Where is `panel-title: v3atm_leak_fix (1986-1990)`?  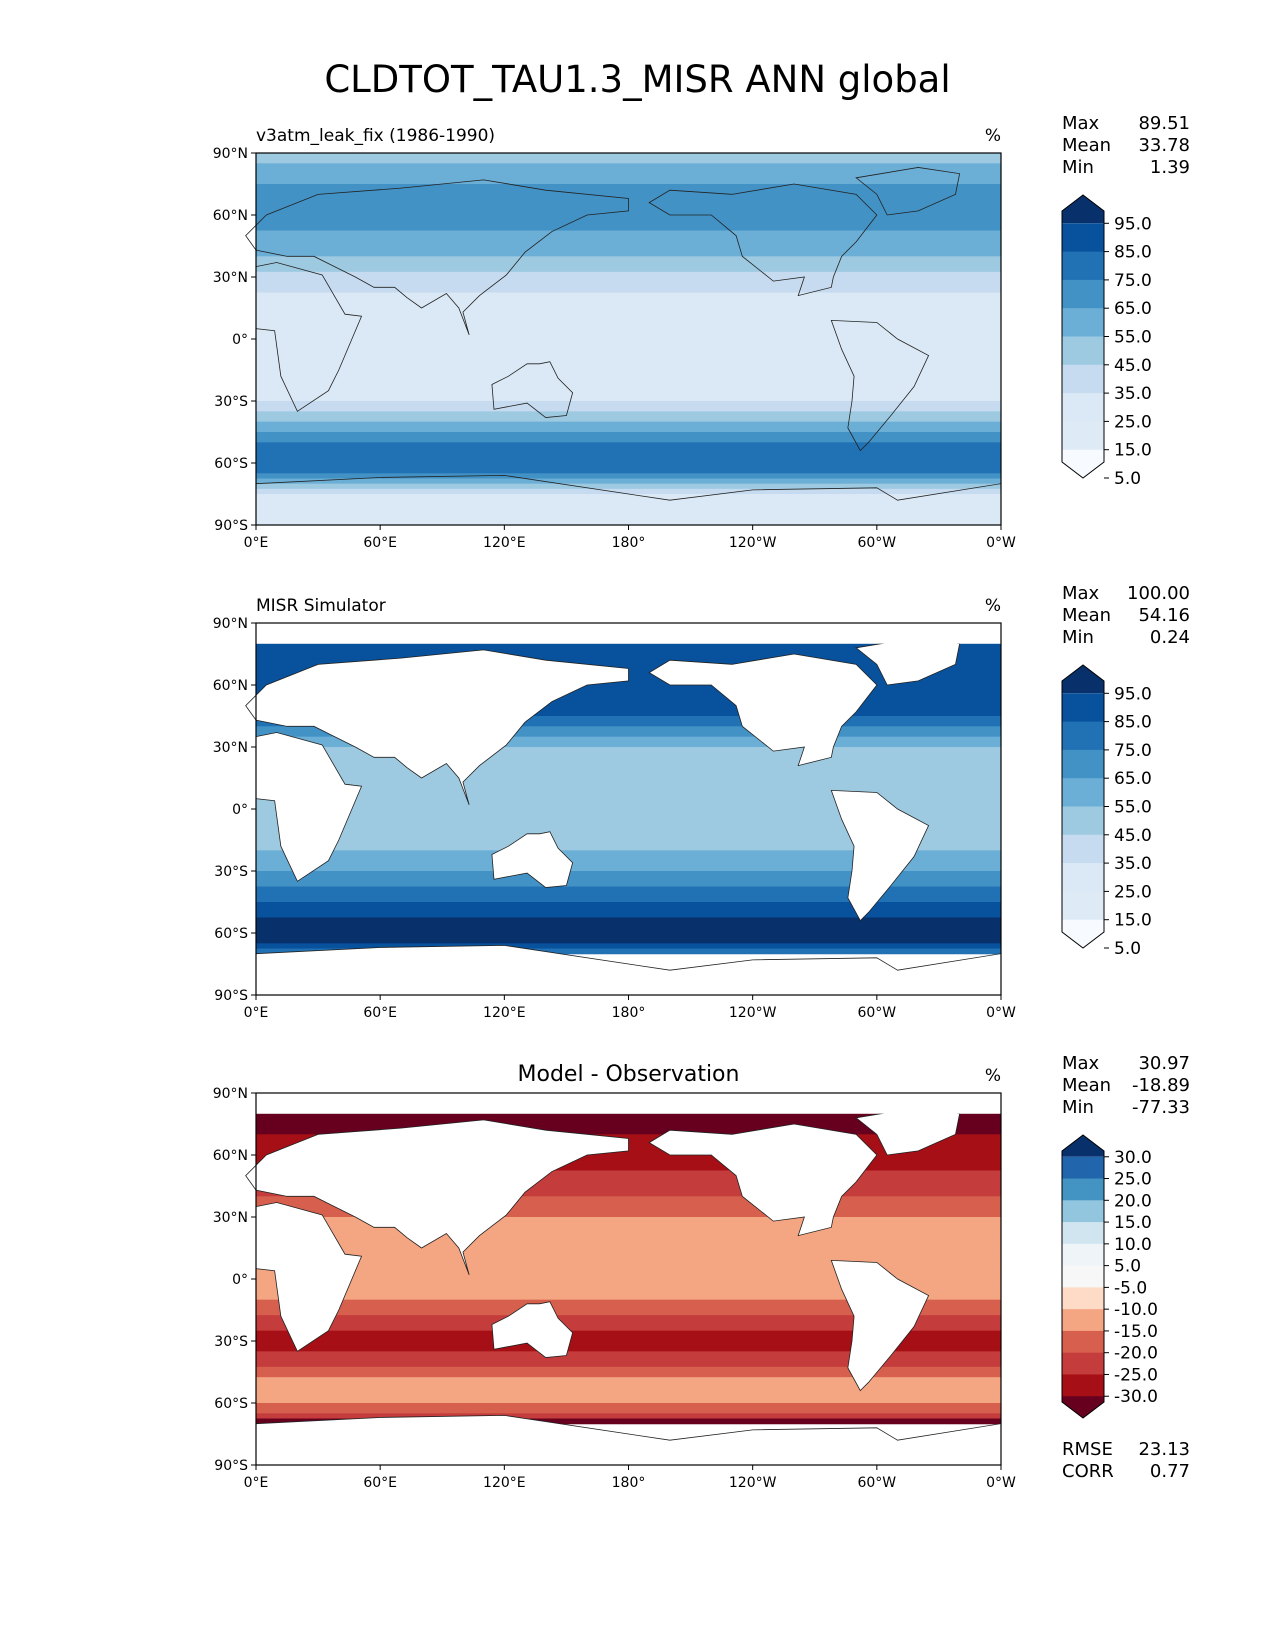 panel-title: v3atm_leak_fix (1986-1990) is located at coordinates (375, 136).